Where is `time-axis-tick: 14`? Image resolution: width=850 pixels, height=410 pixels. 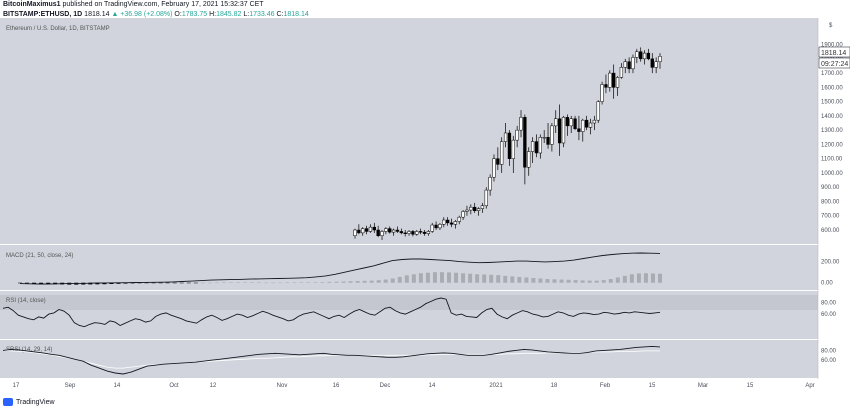
time-axis-tick: 14 is located at coordinates (117, 386).